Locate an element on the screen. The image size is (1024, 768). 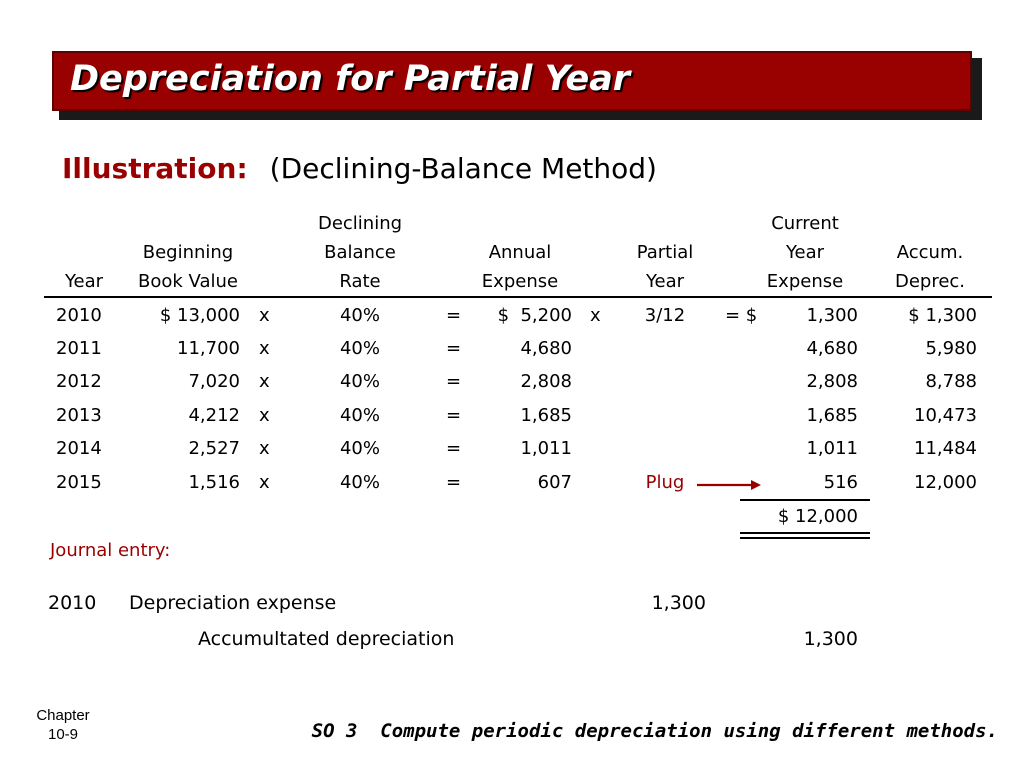
total-rule is located at coordinates (805, 500).